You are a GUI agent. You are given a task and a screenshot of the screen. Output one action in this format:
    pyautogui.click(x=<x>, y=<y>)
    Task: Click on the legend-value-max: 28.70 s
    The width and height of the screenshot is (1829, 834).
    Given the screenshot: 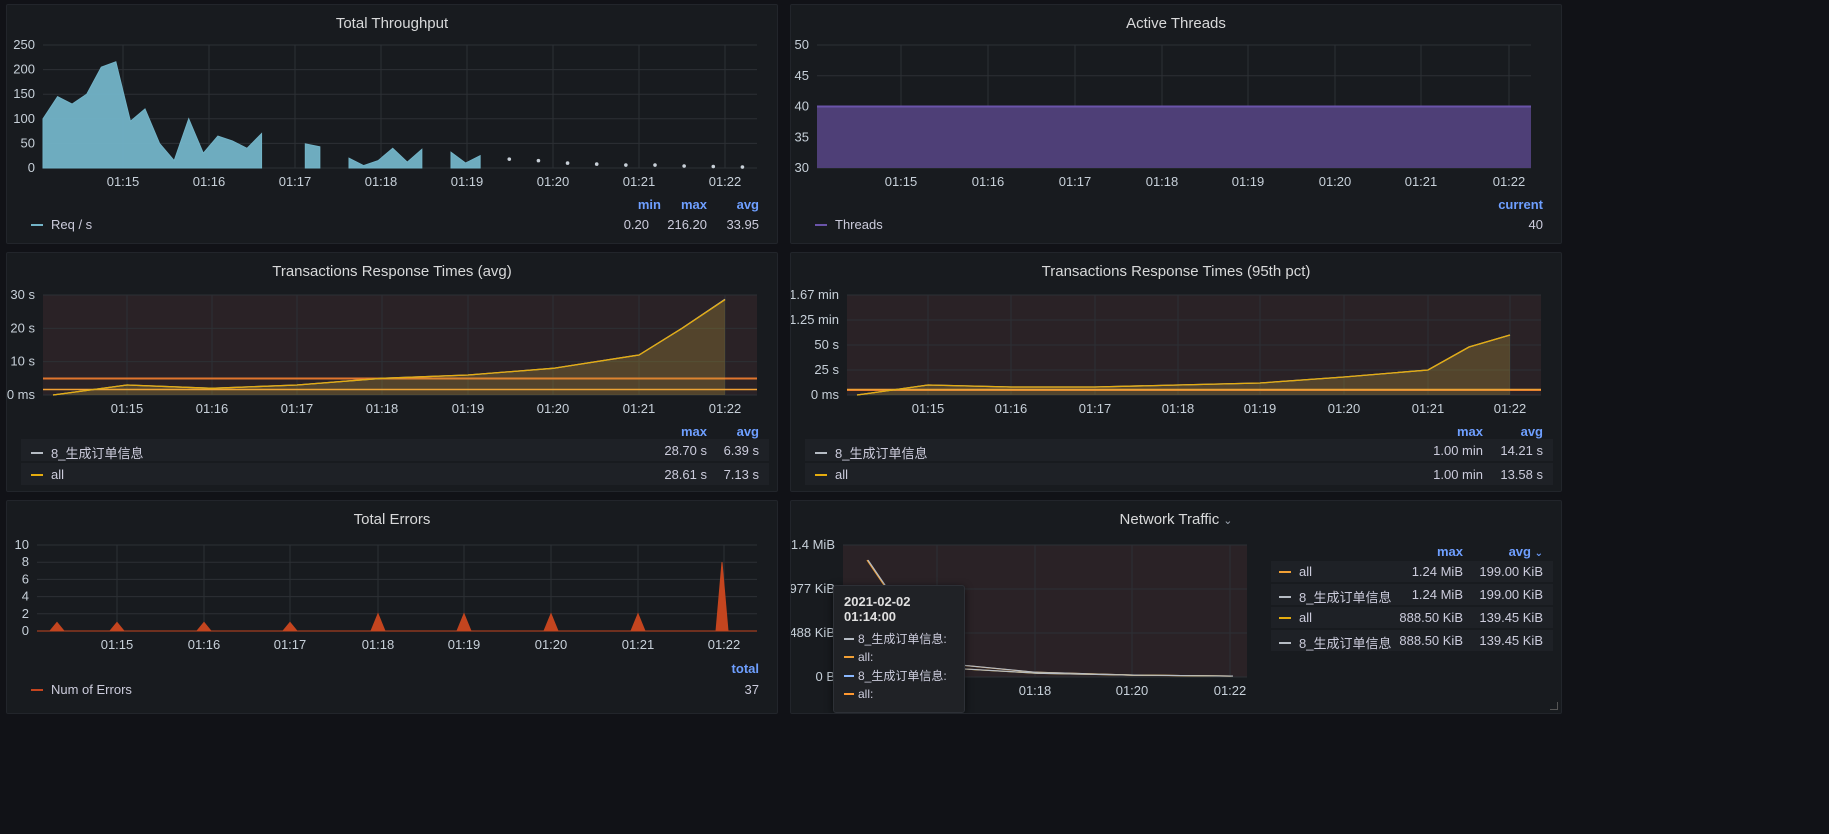 What is the action you would take?
    pyautogui.click(x=685, y=450)
    